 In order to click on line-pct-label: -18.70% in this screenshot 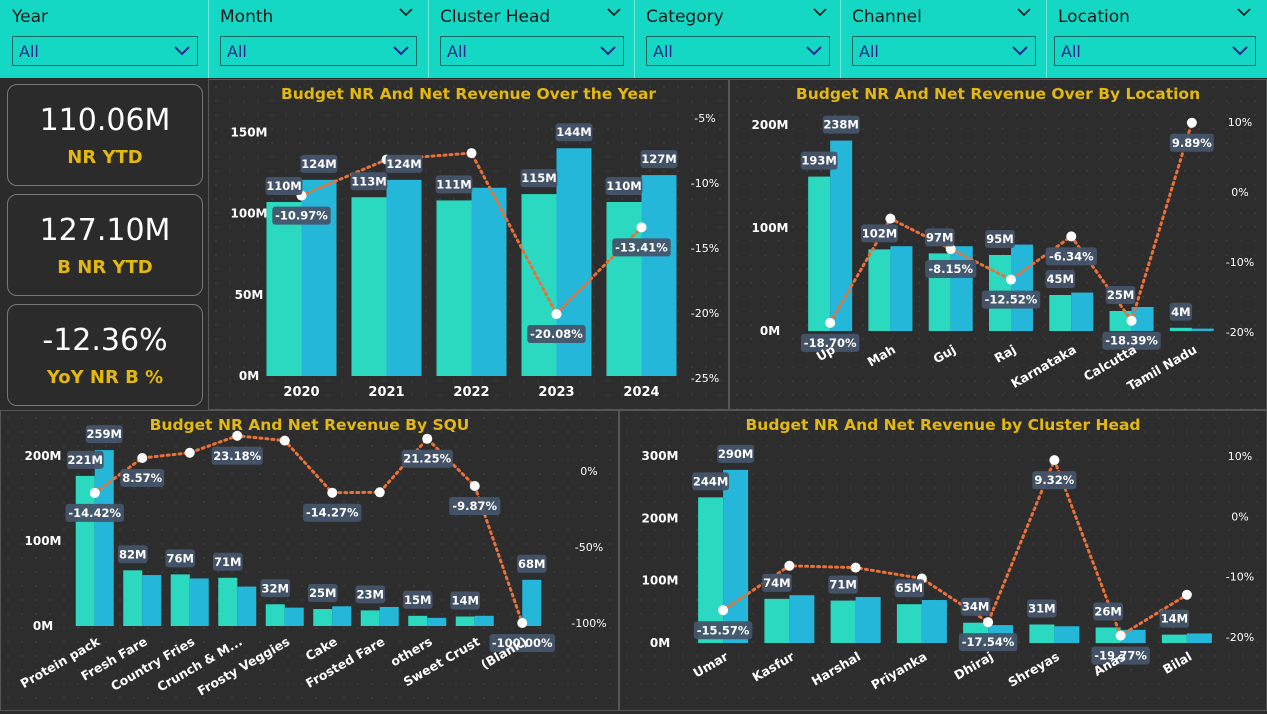, I will do `click(830, 343)`.